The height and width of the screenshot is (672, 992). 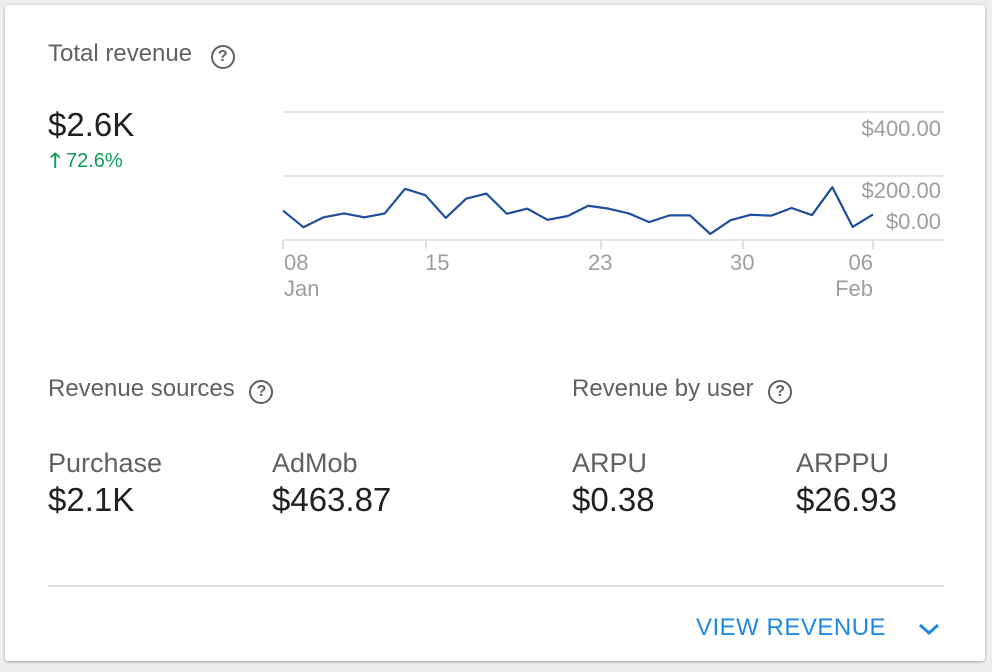 I want to click on revenue-by-user-title: Revenue by user ?, so click(x=682, y=389).